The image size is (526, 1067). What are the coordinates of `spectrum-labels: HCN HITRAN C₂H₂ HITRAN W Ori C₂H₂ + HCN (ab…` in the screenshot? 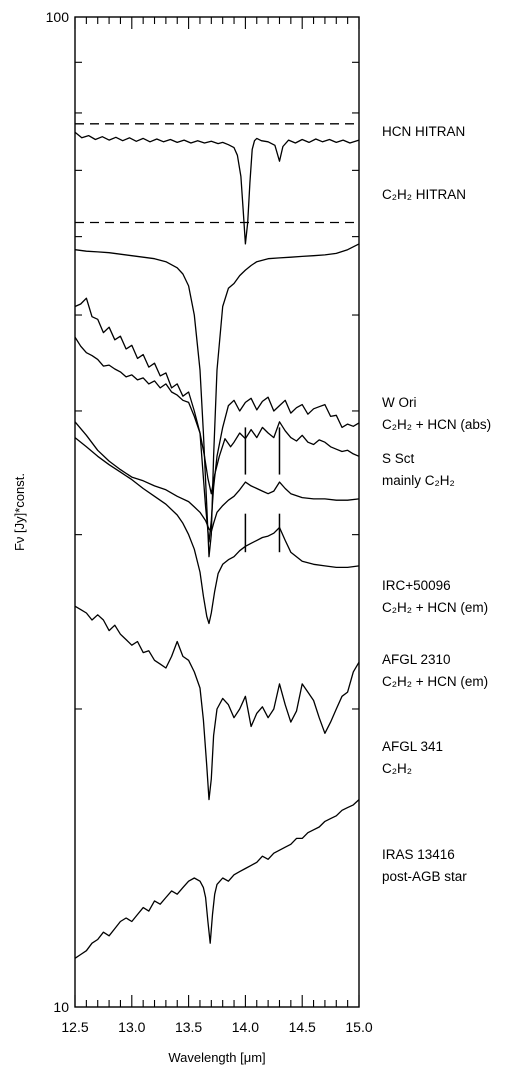 It's located at (436, 504).